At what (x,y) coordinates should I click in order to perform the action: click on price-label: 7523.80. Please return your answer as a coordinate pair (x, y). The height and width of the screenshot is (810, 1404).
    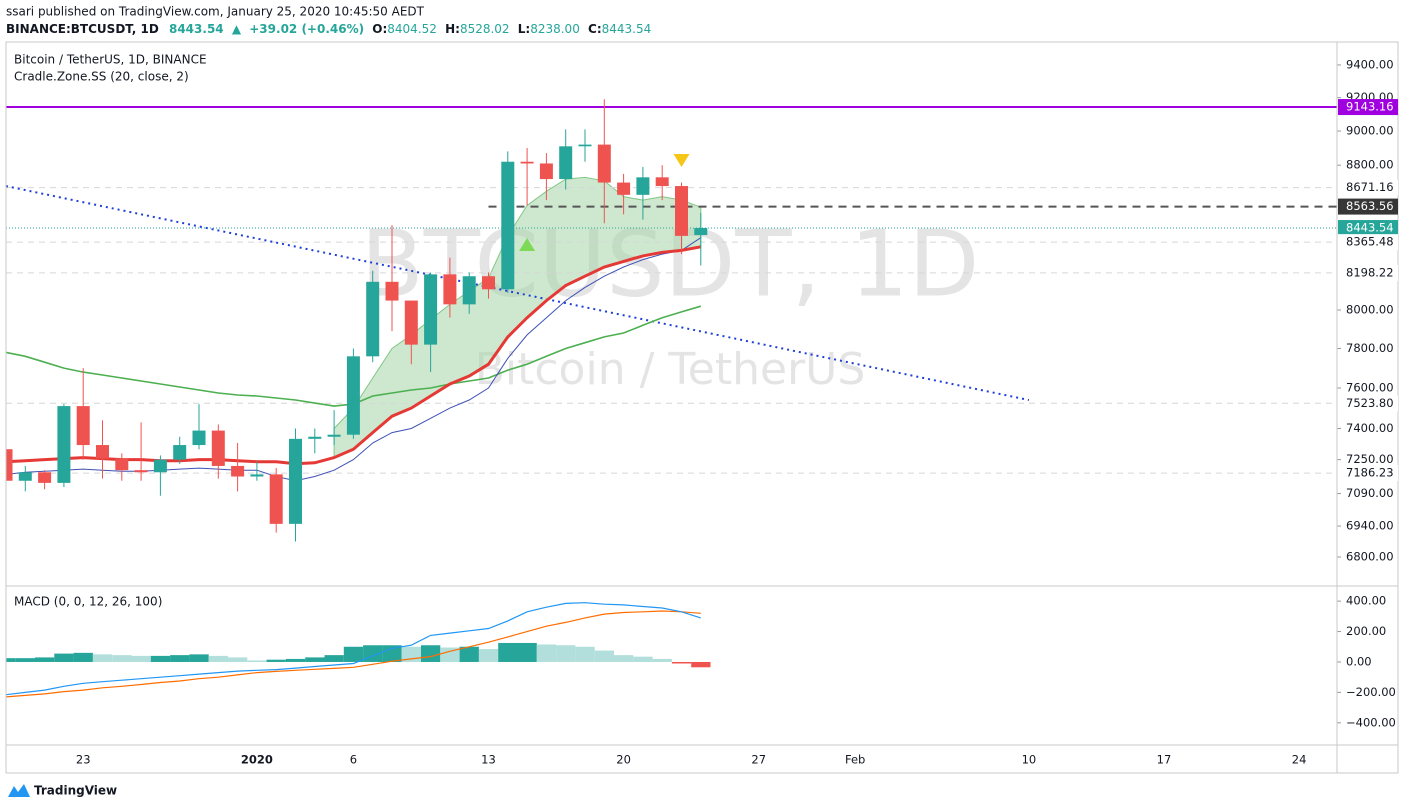
    Looking at the image, I should click on (1370, 403).